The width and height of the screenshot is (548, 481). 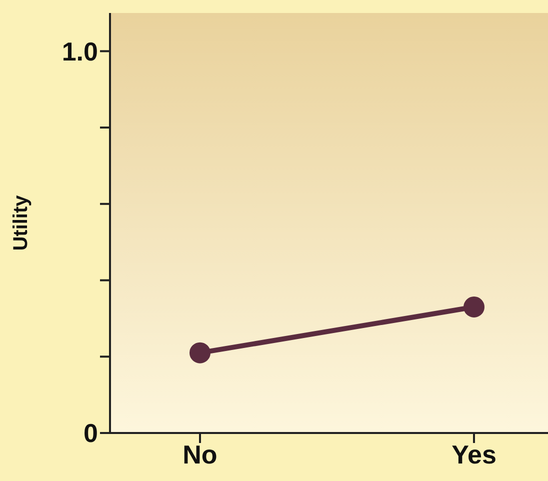 What do you see at coordinates (91, 433) in the screenshot?
I see `y-tick-label: 0` at bounding box center [91, 433].